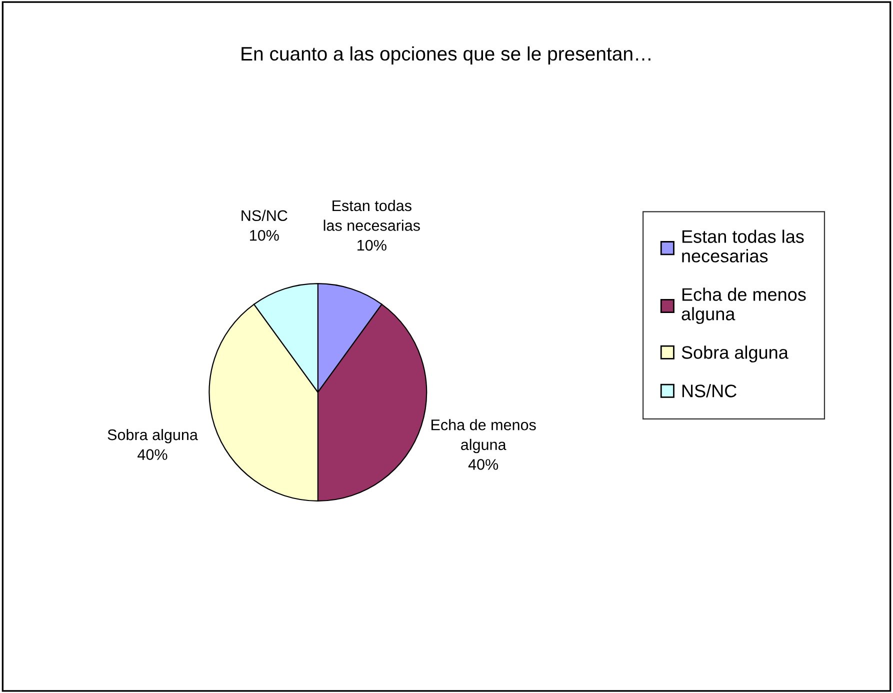 The height and width of the screenshot is (693, 893). What do you see at coordinates (744, 306) in the screenshot?
I see `legend-label: Echa de menos alguna` at bounding box center [744, 306].